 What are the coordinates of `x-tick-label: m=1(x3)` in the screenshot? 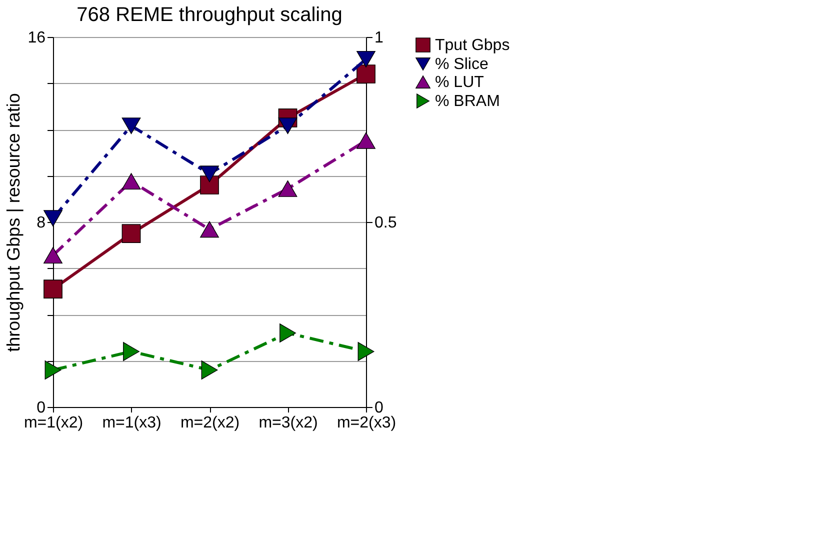 It's located at (132, 423).